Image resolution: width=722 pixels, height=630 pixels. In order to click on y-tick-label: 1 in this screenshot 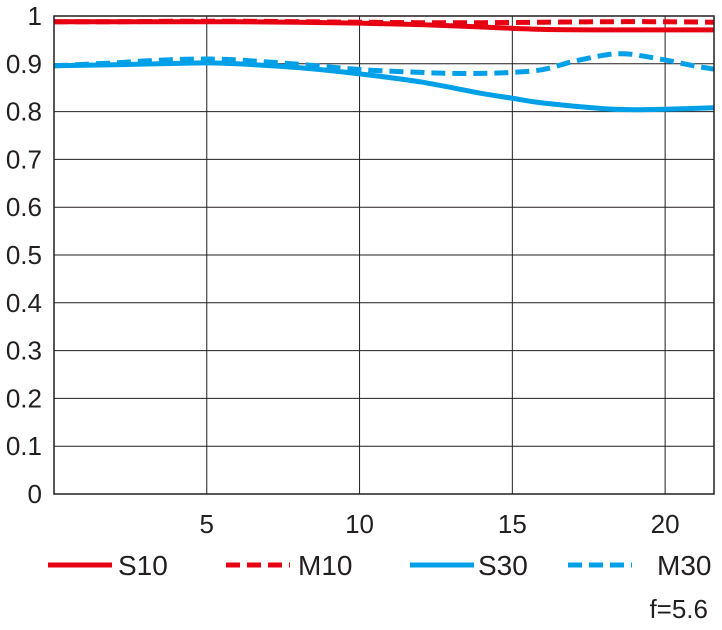, I will do `click(35, 16)`.